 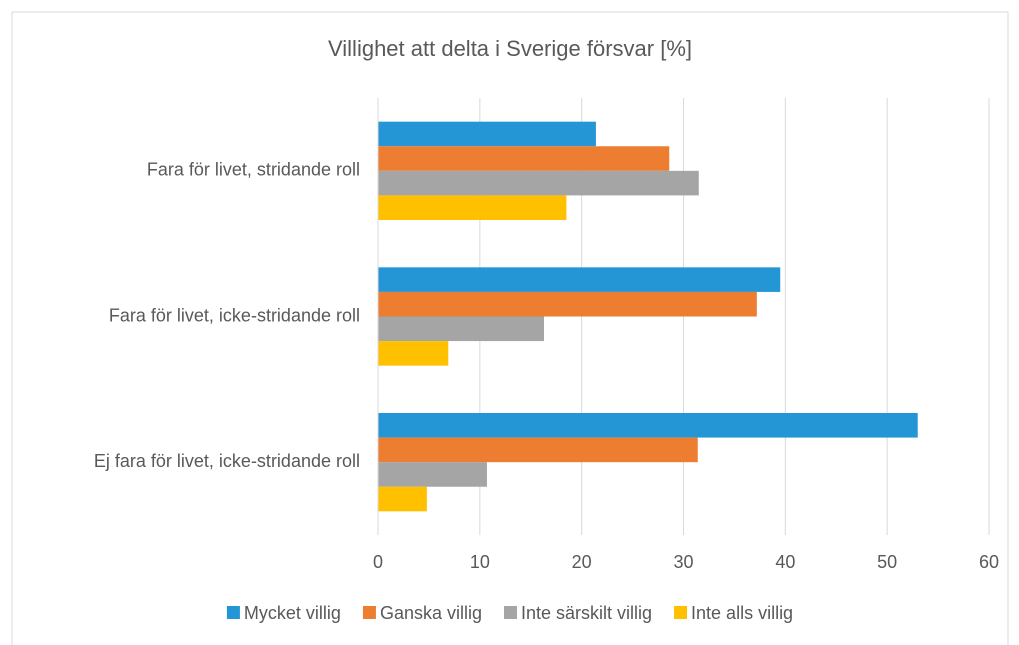 What do you see at coordinates (887, 562) in the screenshot?
I see `x-tick-label: 50` at bounding box center [887, 562].